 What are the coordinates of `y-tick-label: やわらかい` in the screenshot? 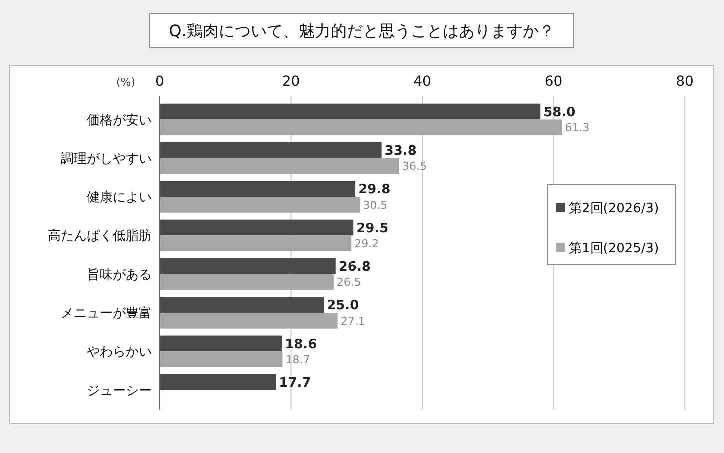 It's located at (119, 352).